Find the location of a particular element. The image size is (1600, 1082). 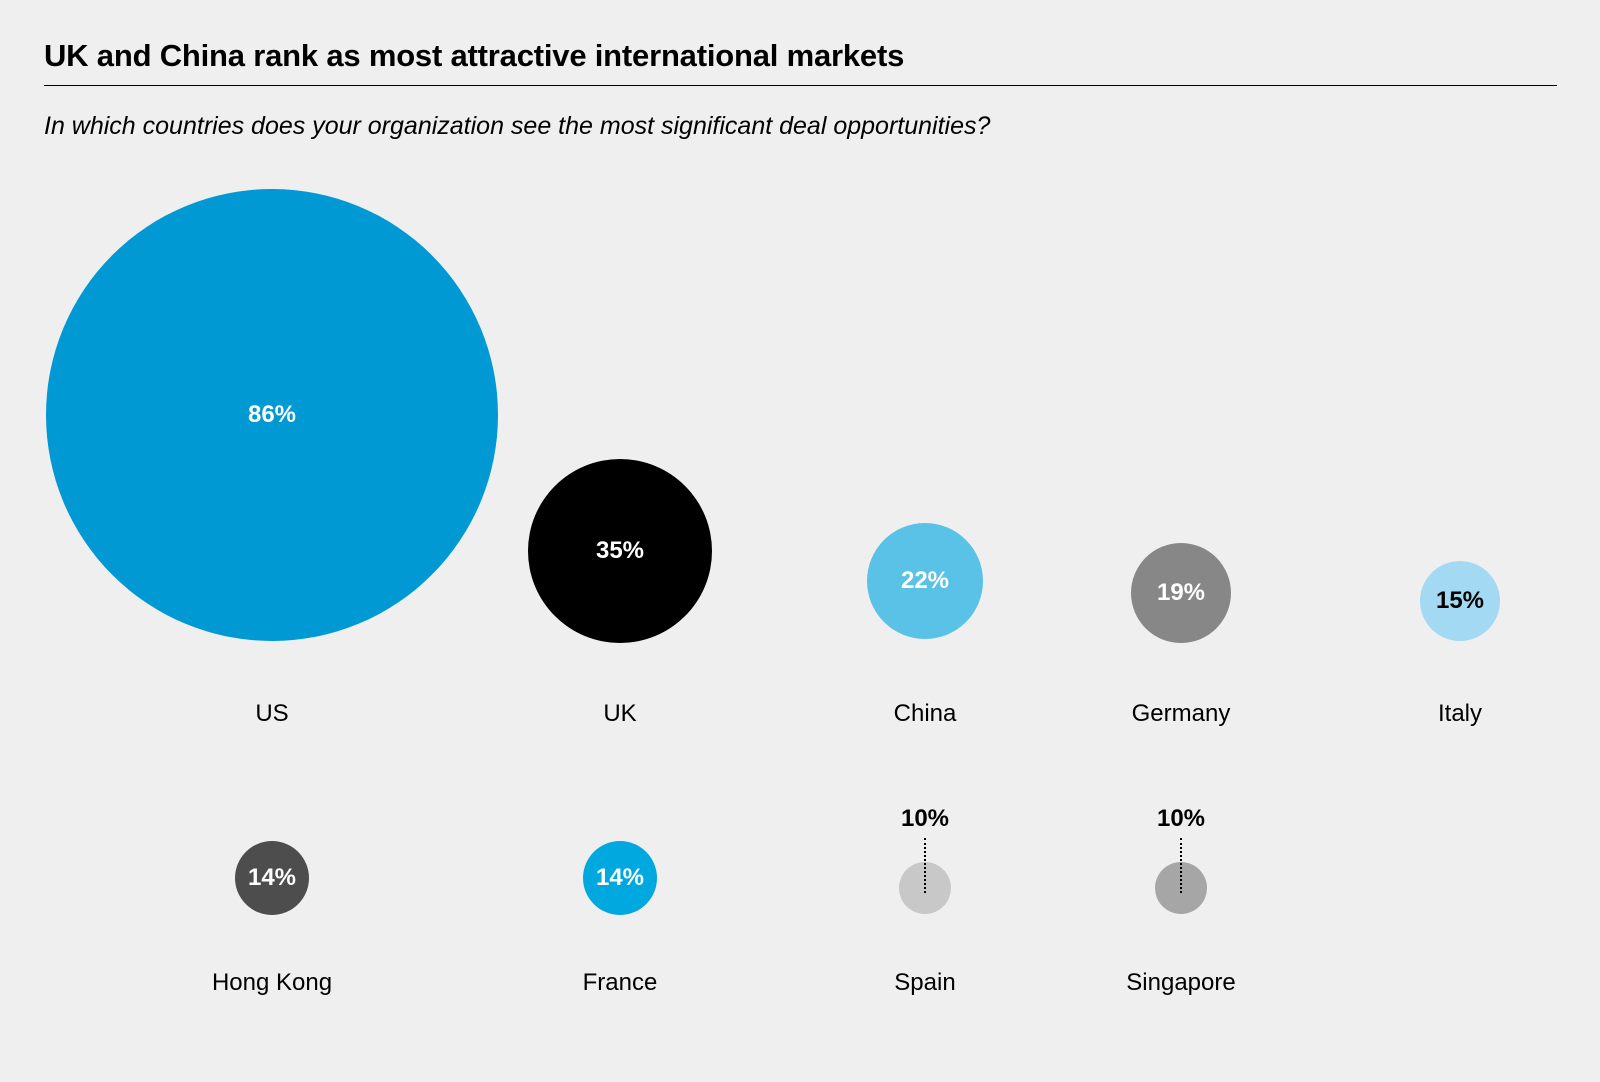

country-label-hong-kong: Hong Kong is located at coordinates (272, 982).